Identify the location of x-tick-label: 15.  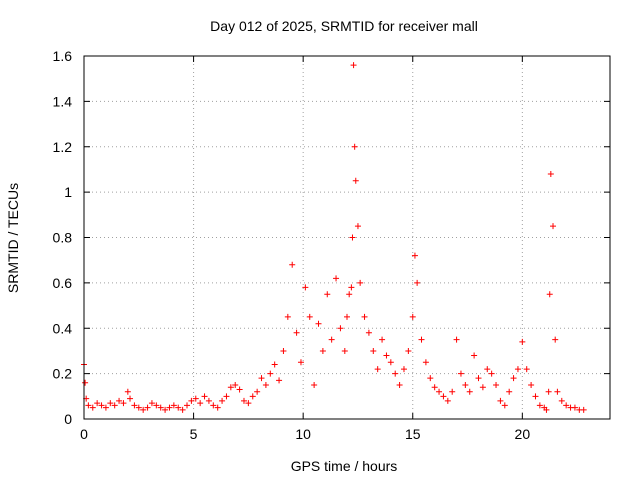
(413, 434).